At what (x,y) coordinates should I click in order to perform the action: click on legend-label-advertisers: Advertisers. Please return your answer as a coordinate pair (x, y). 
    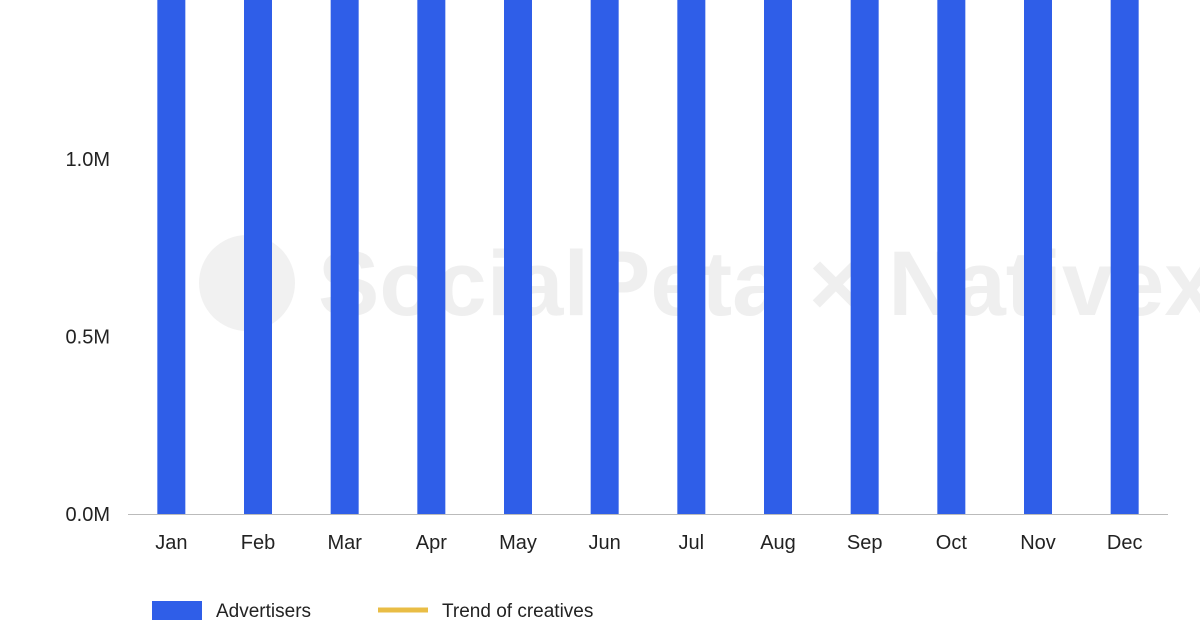
    Looking at the image, I should click on (263, 611).